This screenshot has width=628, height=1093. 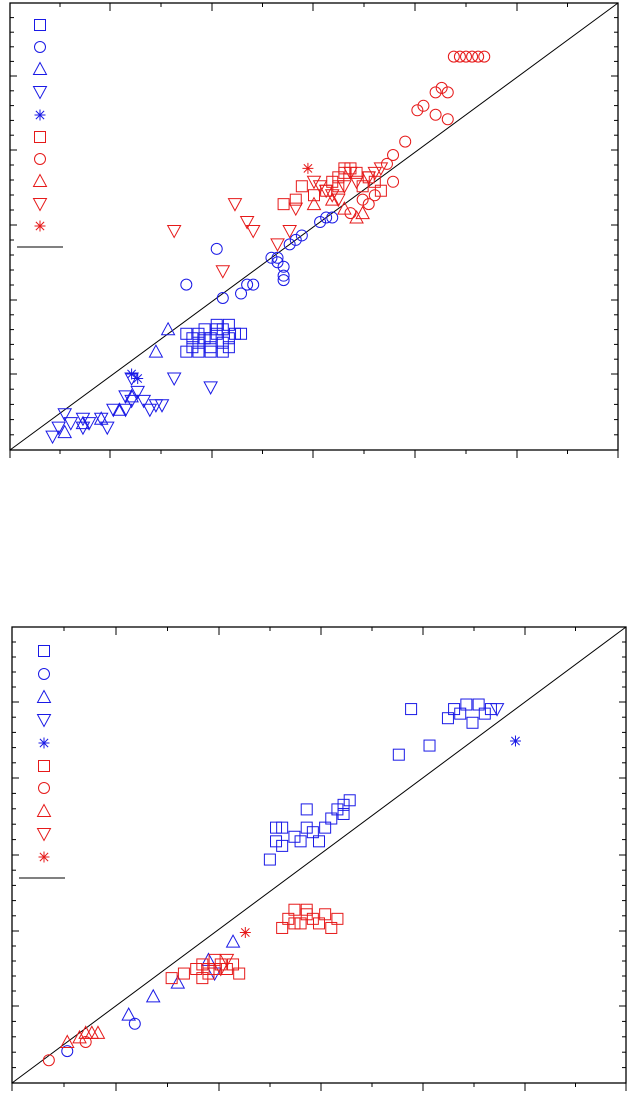 What do you see at coordinates (40, 68) in the screenshot?
I see `legend-marker-blue-triangle-up` at bounding box center [40, 68].